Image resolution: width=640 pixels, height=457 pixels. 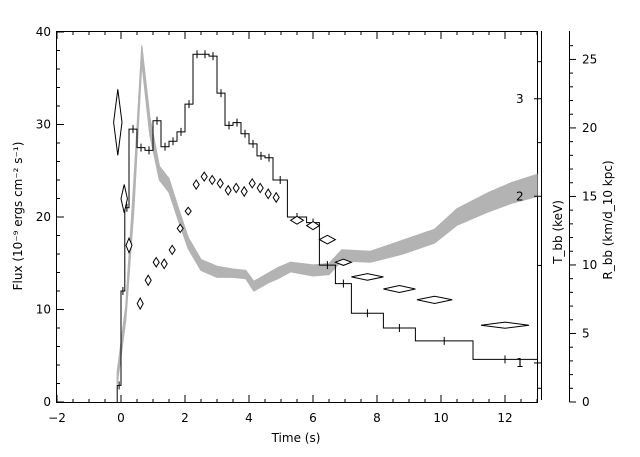 What do you see at coordinates (529, 215) in the screenshot?
I see `tbb-axis: 1 2 3` at bounding box center [529, 215].